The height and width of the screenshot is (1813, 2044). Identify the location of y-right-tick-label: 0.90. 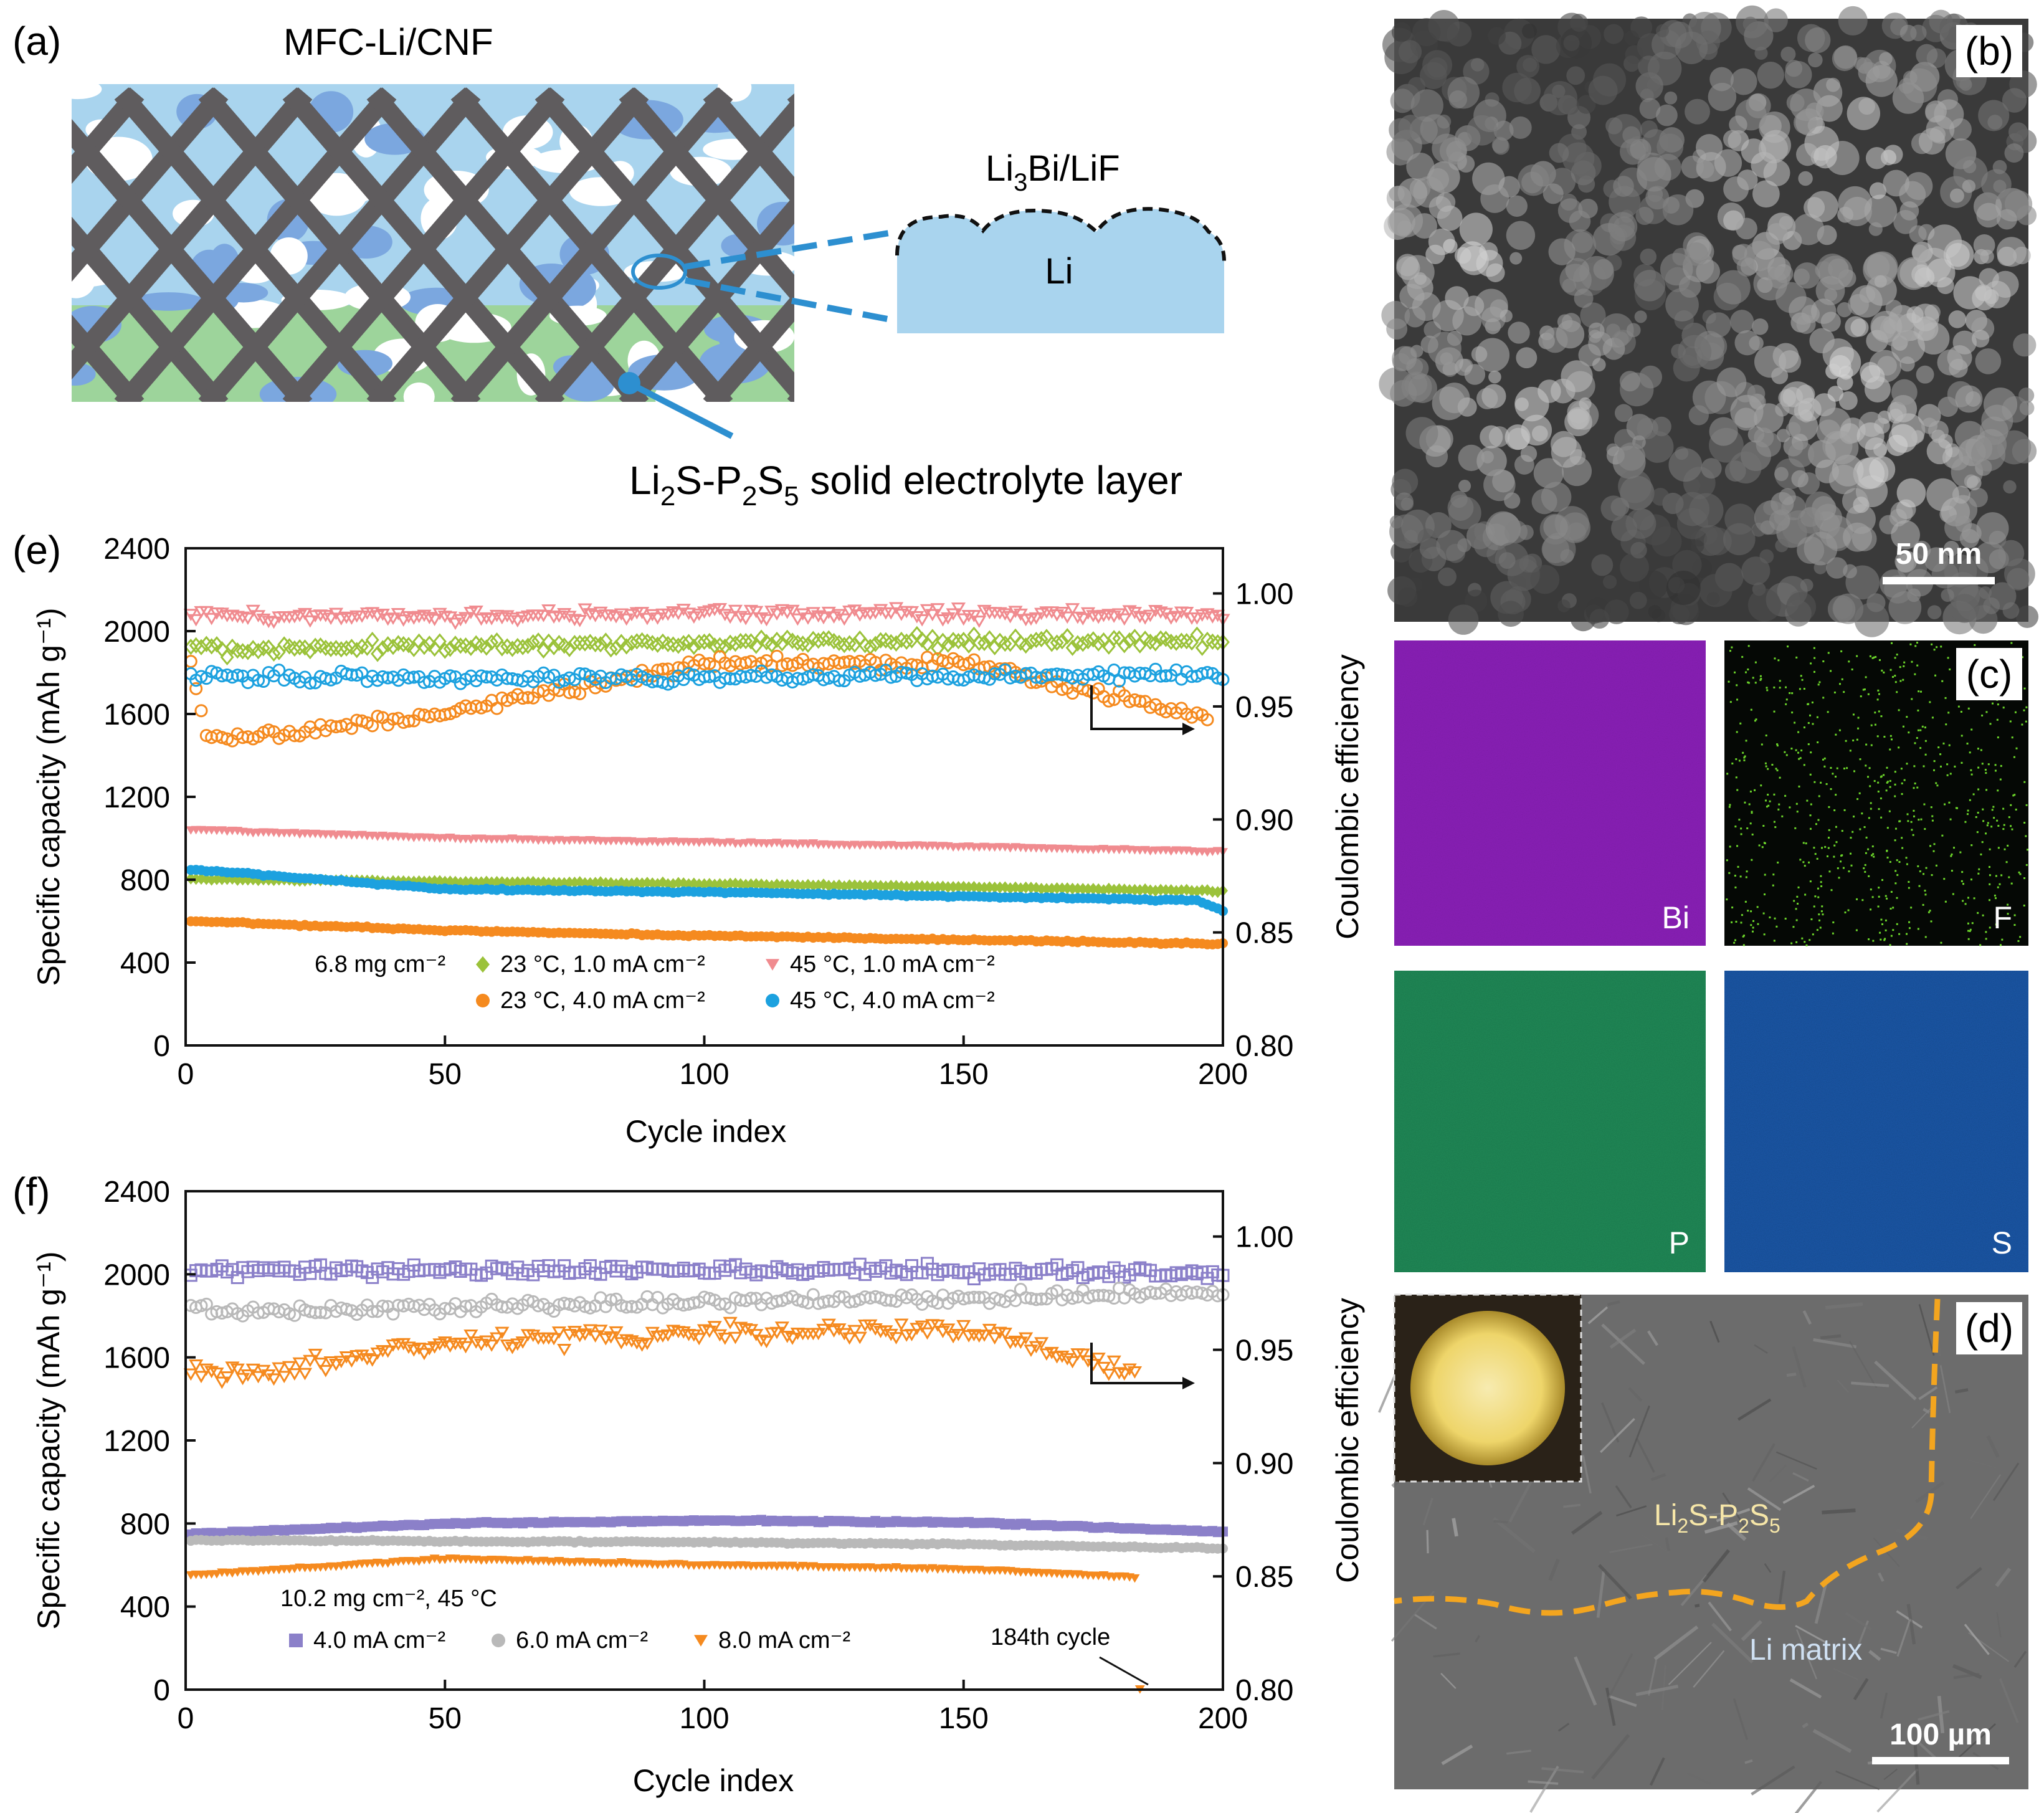
(1264, 1464).